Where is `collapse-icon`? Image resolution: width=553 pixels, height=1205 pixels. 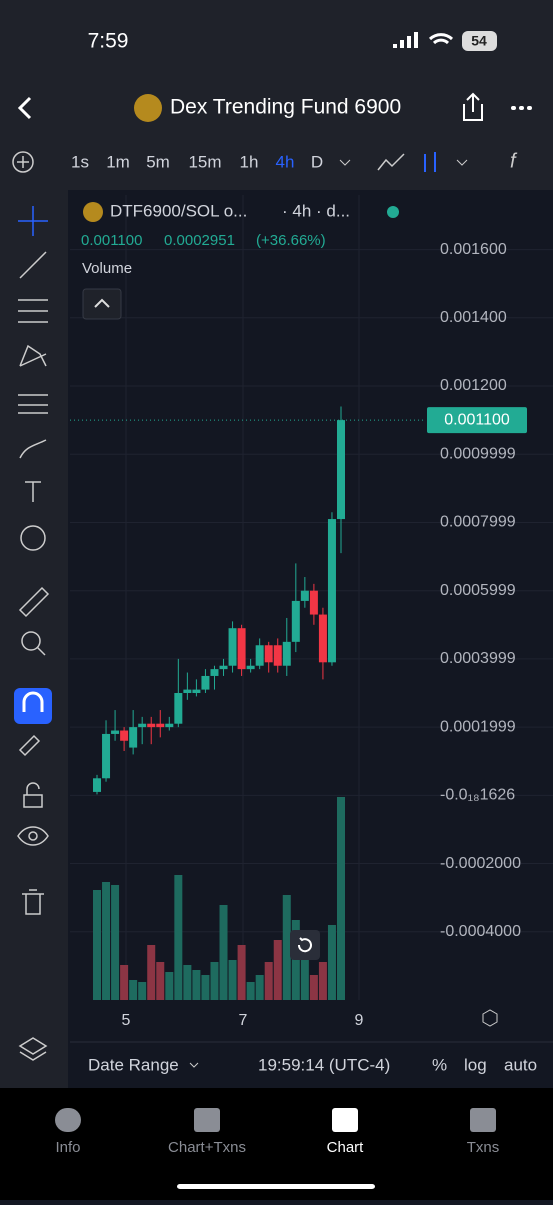 collapse-icon is located at coordinates (102, 303).